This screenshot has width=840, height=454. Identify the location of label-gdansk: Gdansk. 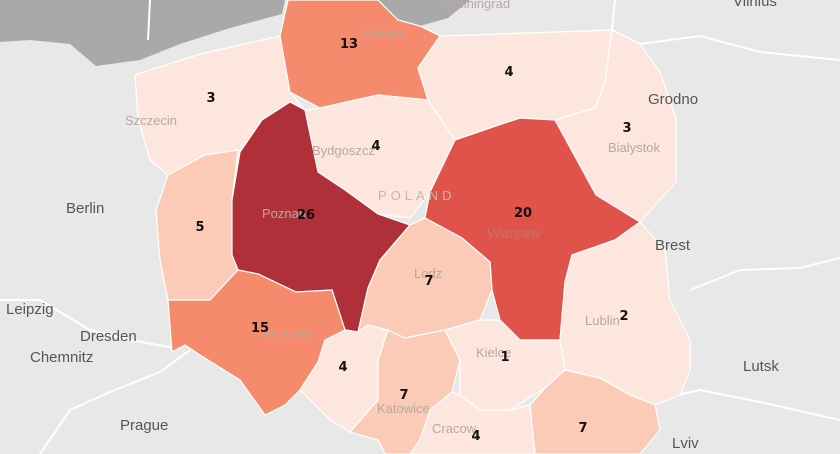
(382, 33).